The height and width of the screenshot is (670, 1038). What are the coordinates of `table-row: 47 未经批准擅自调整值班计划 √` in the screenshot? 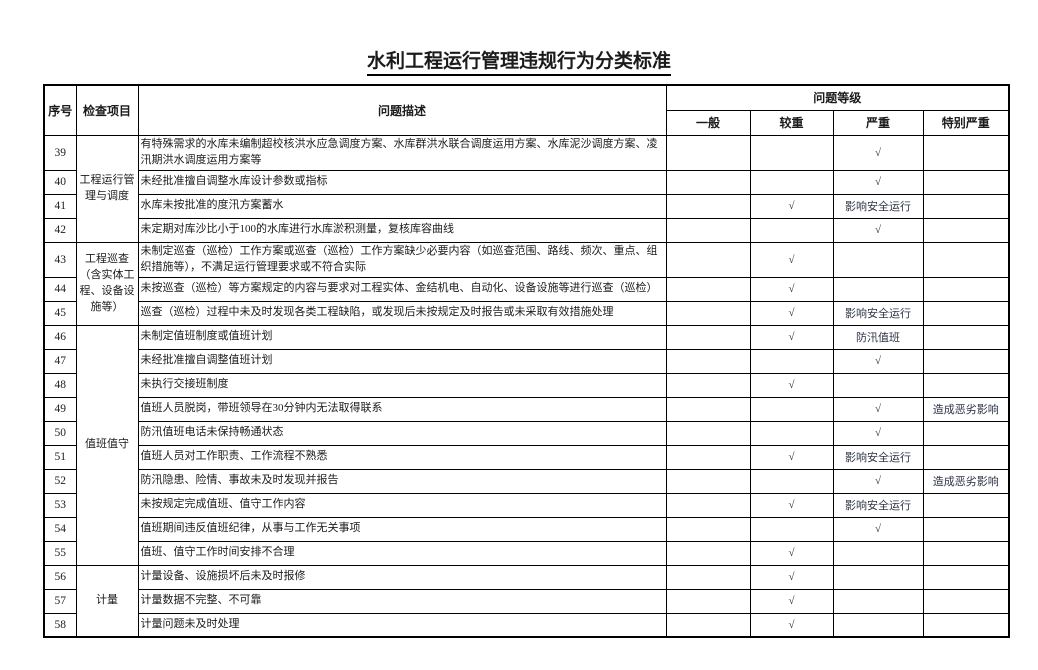 It's located at (526, 361).